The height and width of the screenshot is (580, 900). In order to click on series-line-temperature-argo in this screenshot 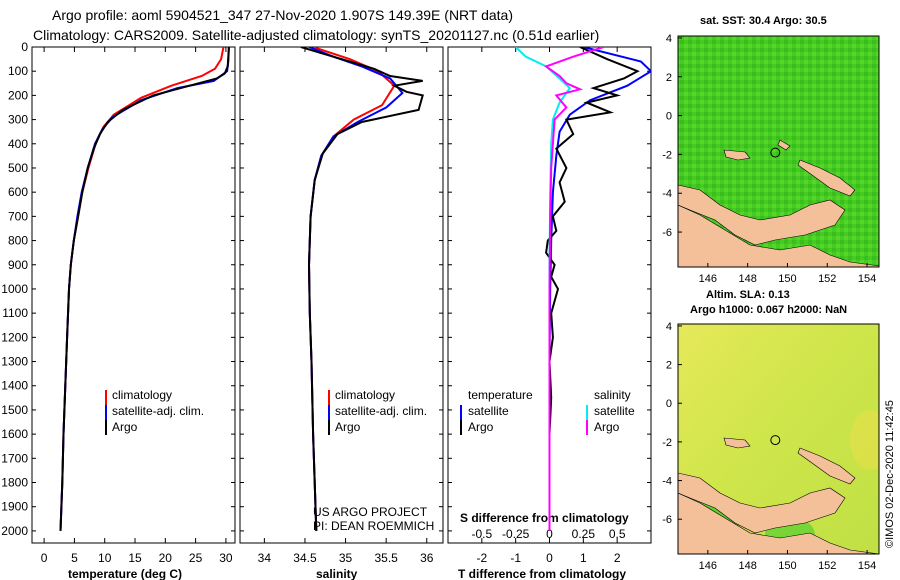, I will do `click(592, 289)`.